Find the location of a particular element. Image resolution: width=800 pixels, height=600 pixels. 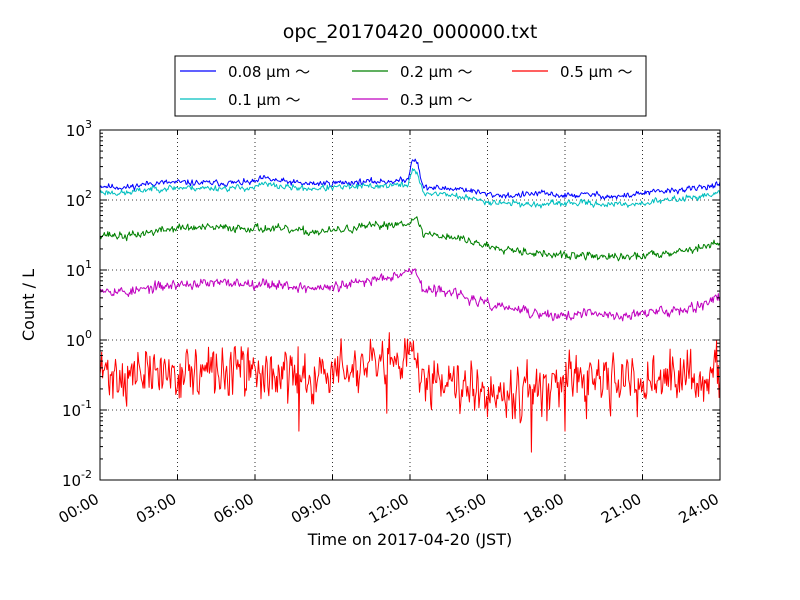

legend-box is located at coordinates (410, 86).